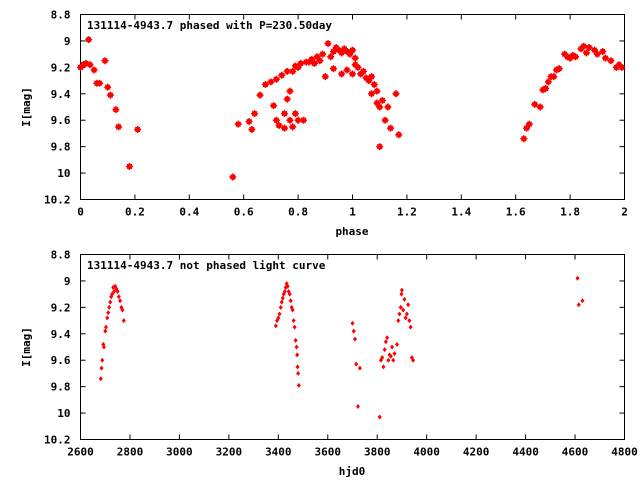  What do you see at coordinates (426, 452) in the screenshot?
I see `x-tick-label: 4000` at bounding box center [426, 452].